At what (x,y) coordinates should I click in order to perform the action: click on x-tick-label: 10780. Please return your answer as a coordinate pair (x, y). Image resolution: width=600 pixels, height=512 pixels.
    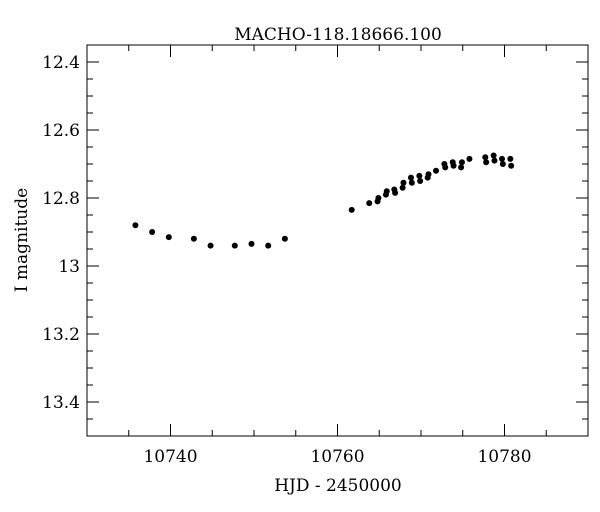
    Looking at the image, I should click on (504, 457).